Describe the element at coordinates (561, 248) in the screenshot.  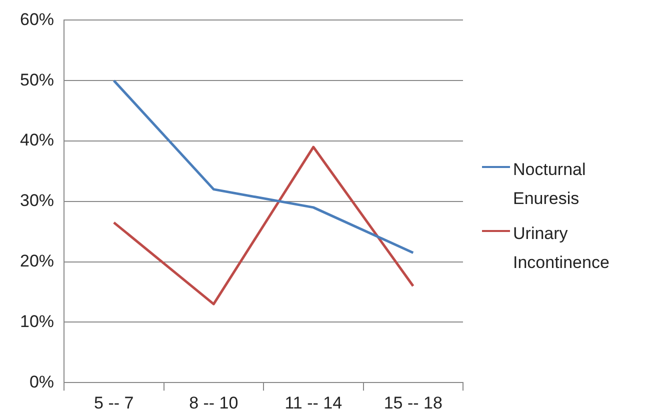
I see `legend-label: Urinary Incontinence` at that location.